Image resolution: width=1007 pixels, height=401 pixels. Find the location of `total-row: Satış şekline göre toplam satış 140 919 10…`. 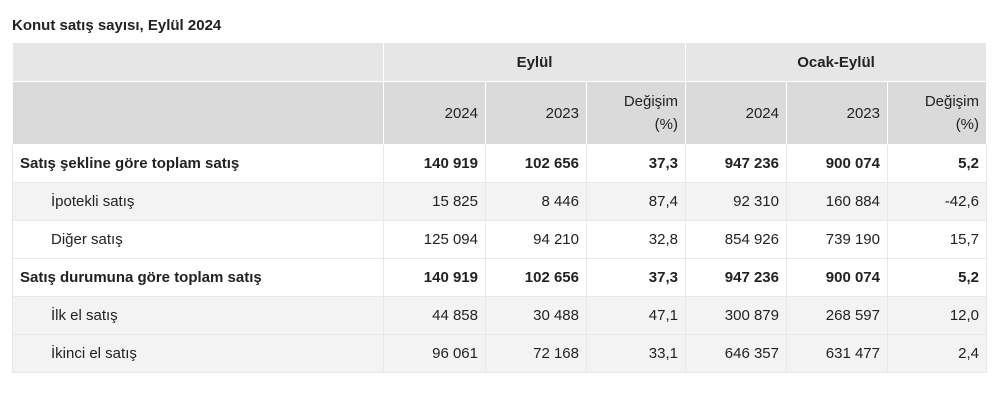

total-row: Satış şekline göre toplam satış 140 919 10… is located at coordinates (500, 163).